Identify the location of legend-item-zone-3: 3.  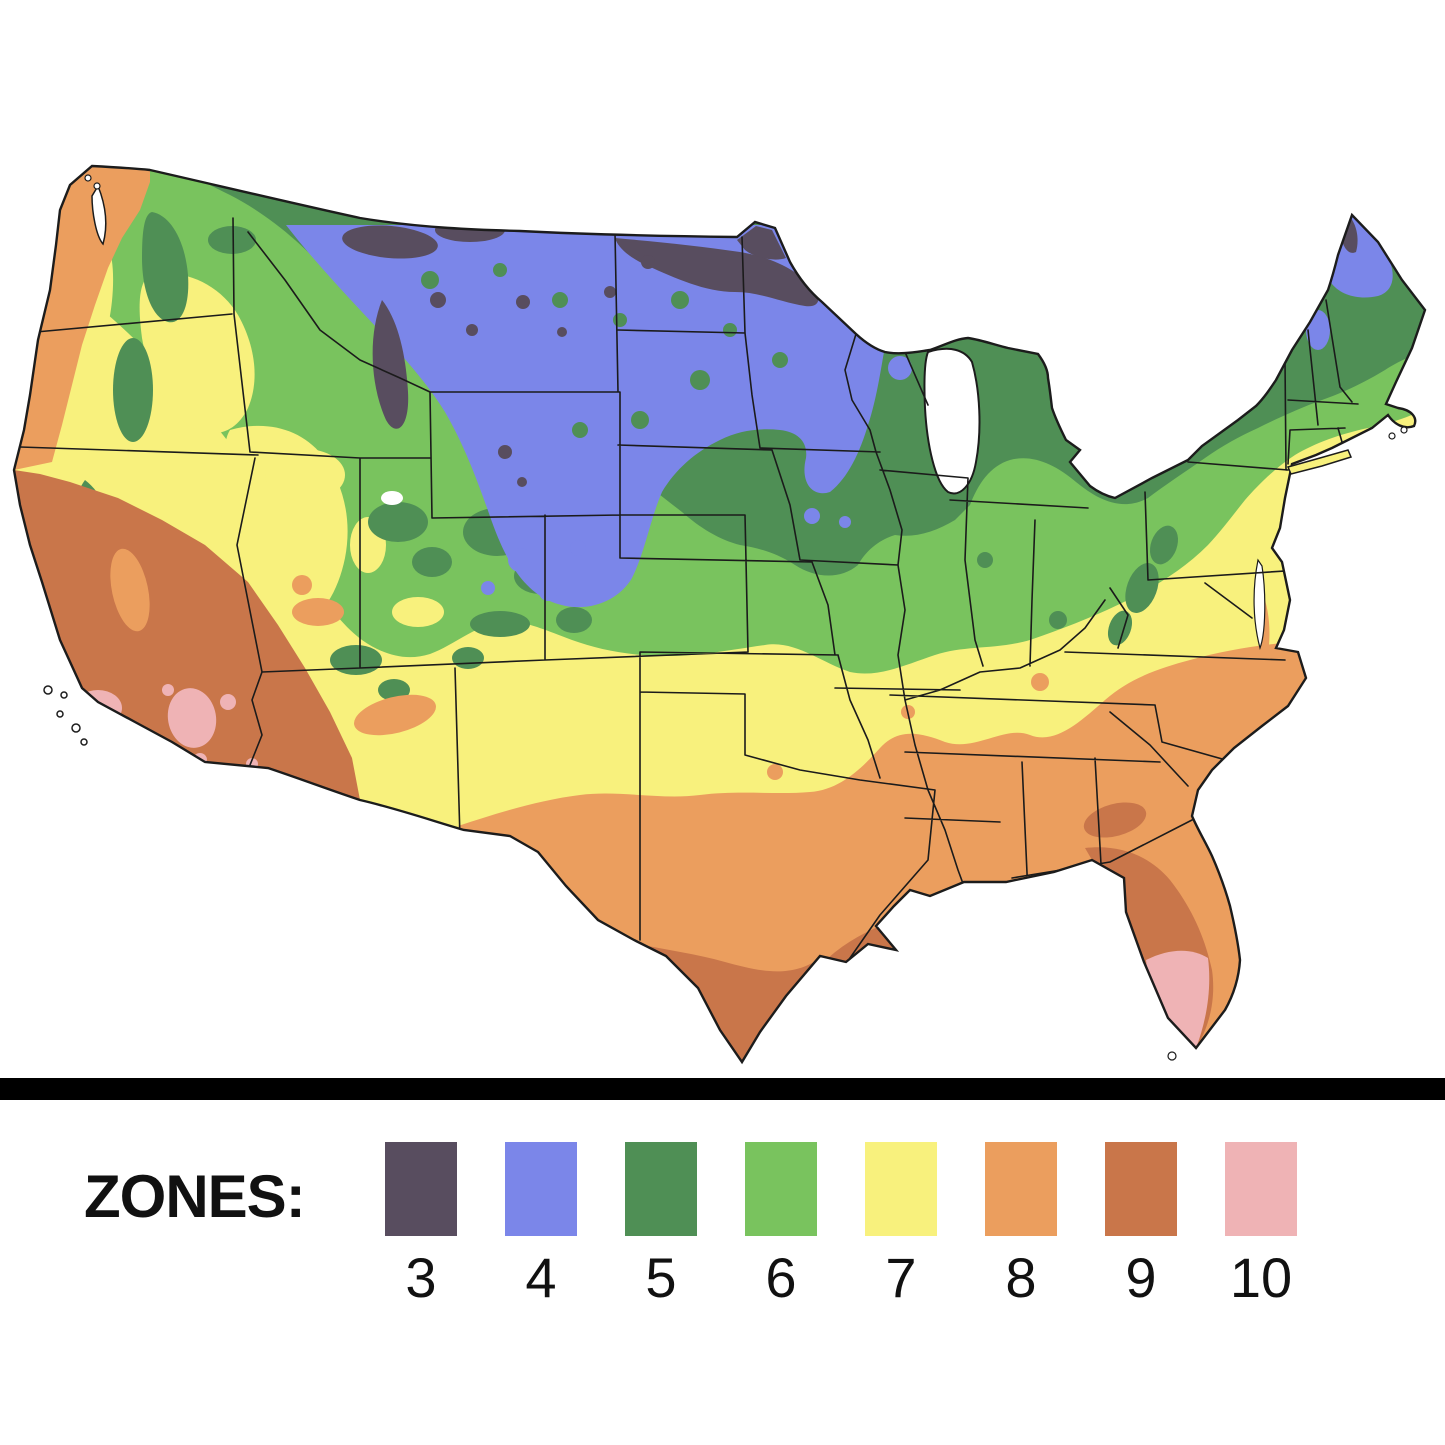
(421, 1224).